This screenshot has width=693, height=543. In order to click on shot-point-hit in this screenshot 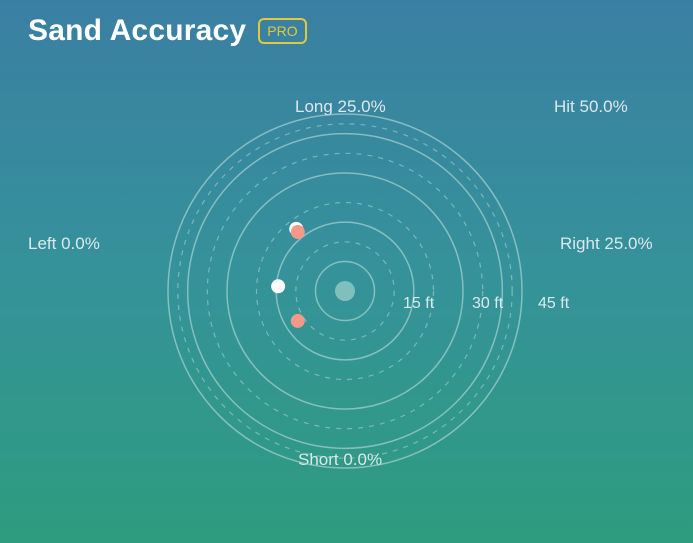, I will do `click(278, 286)`.